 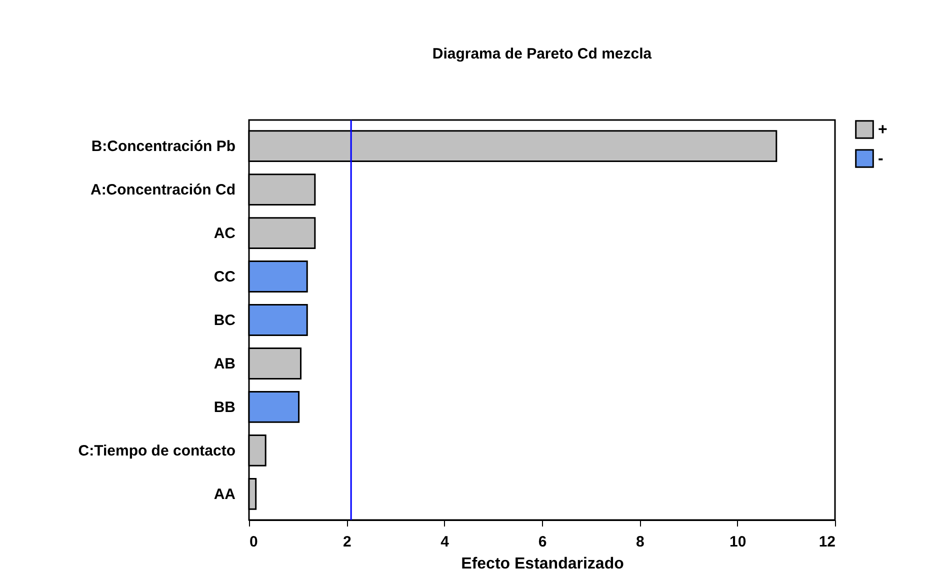 I want to click on x-tick-label: 4, so click(x=445, y=542).